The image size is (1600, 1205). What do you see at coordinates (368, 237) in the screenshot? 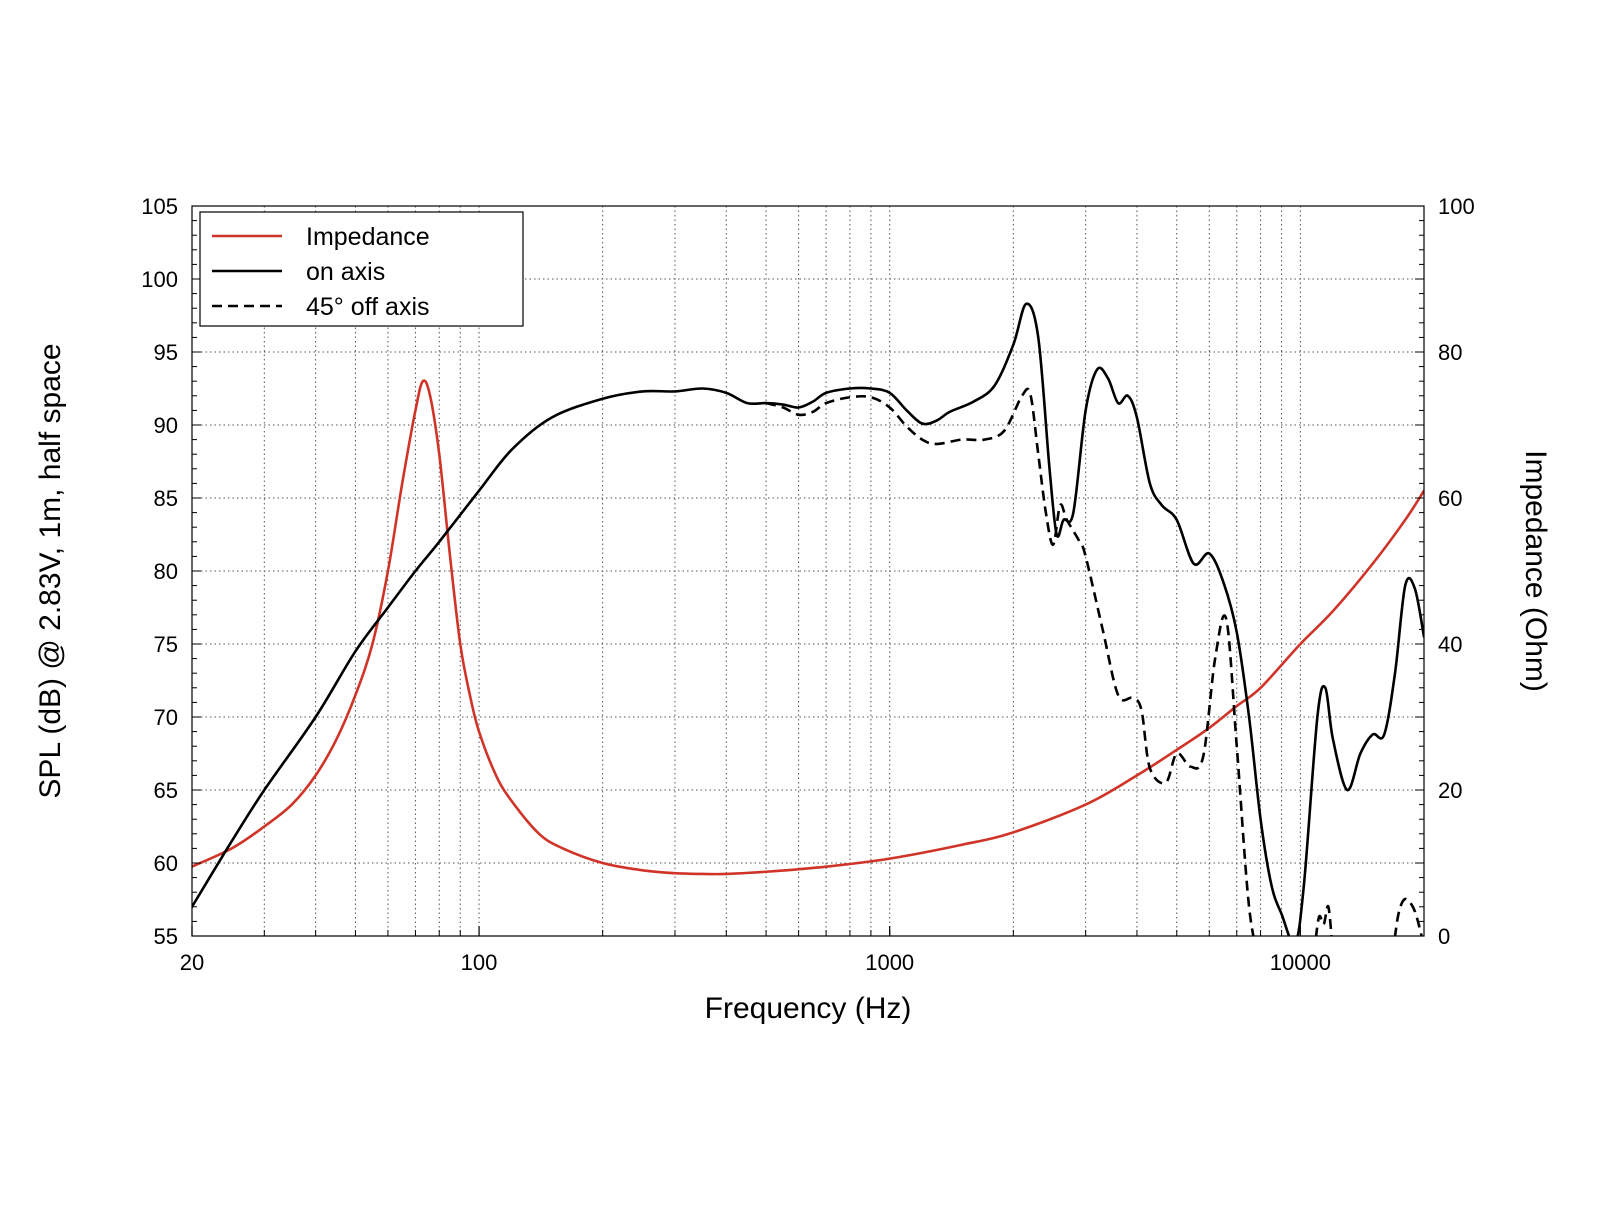
I see `legend-label-impedance: Impedance` at bounding box center [368, 237].